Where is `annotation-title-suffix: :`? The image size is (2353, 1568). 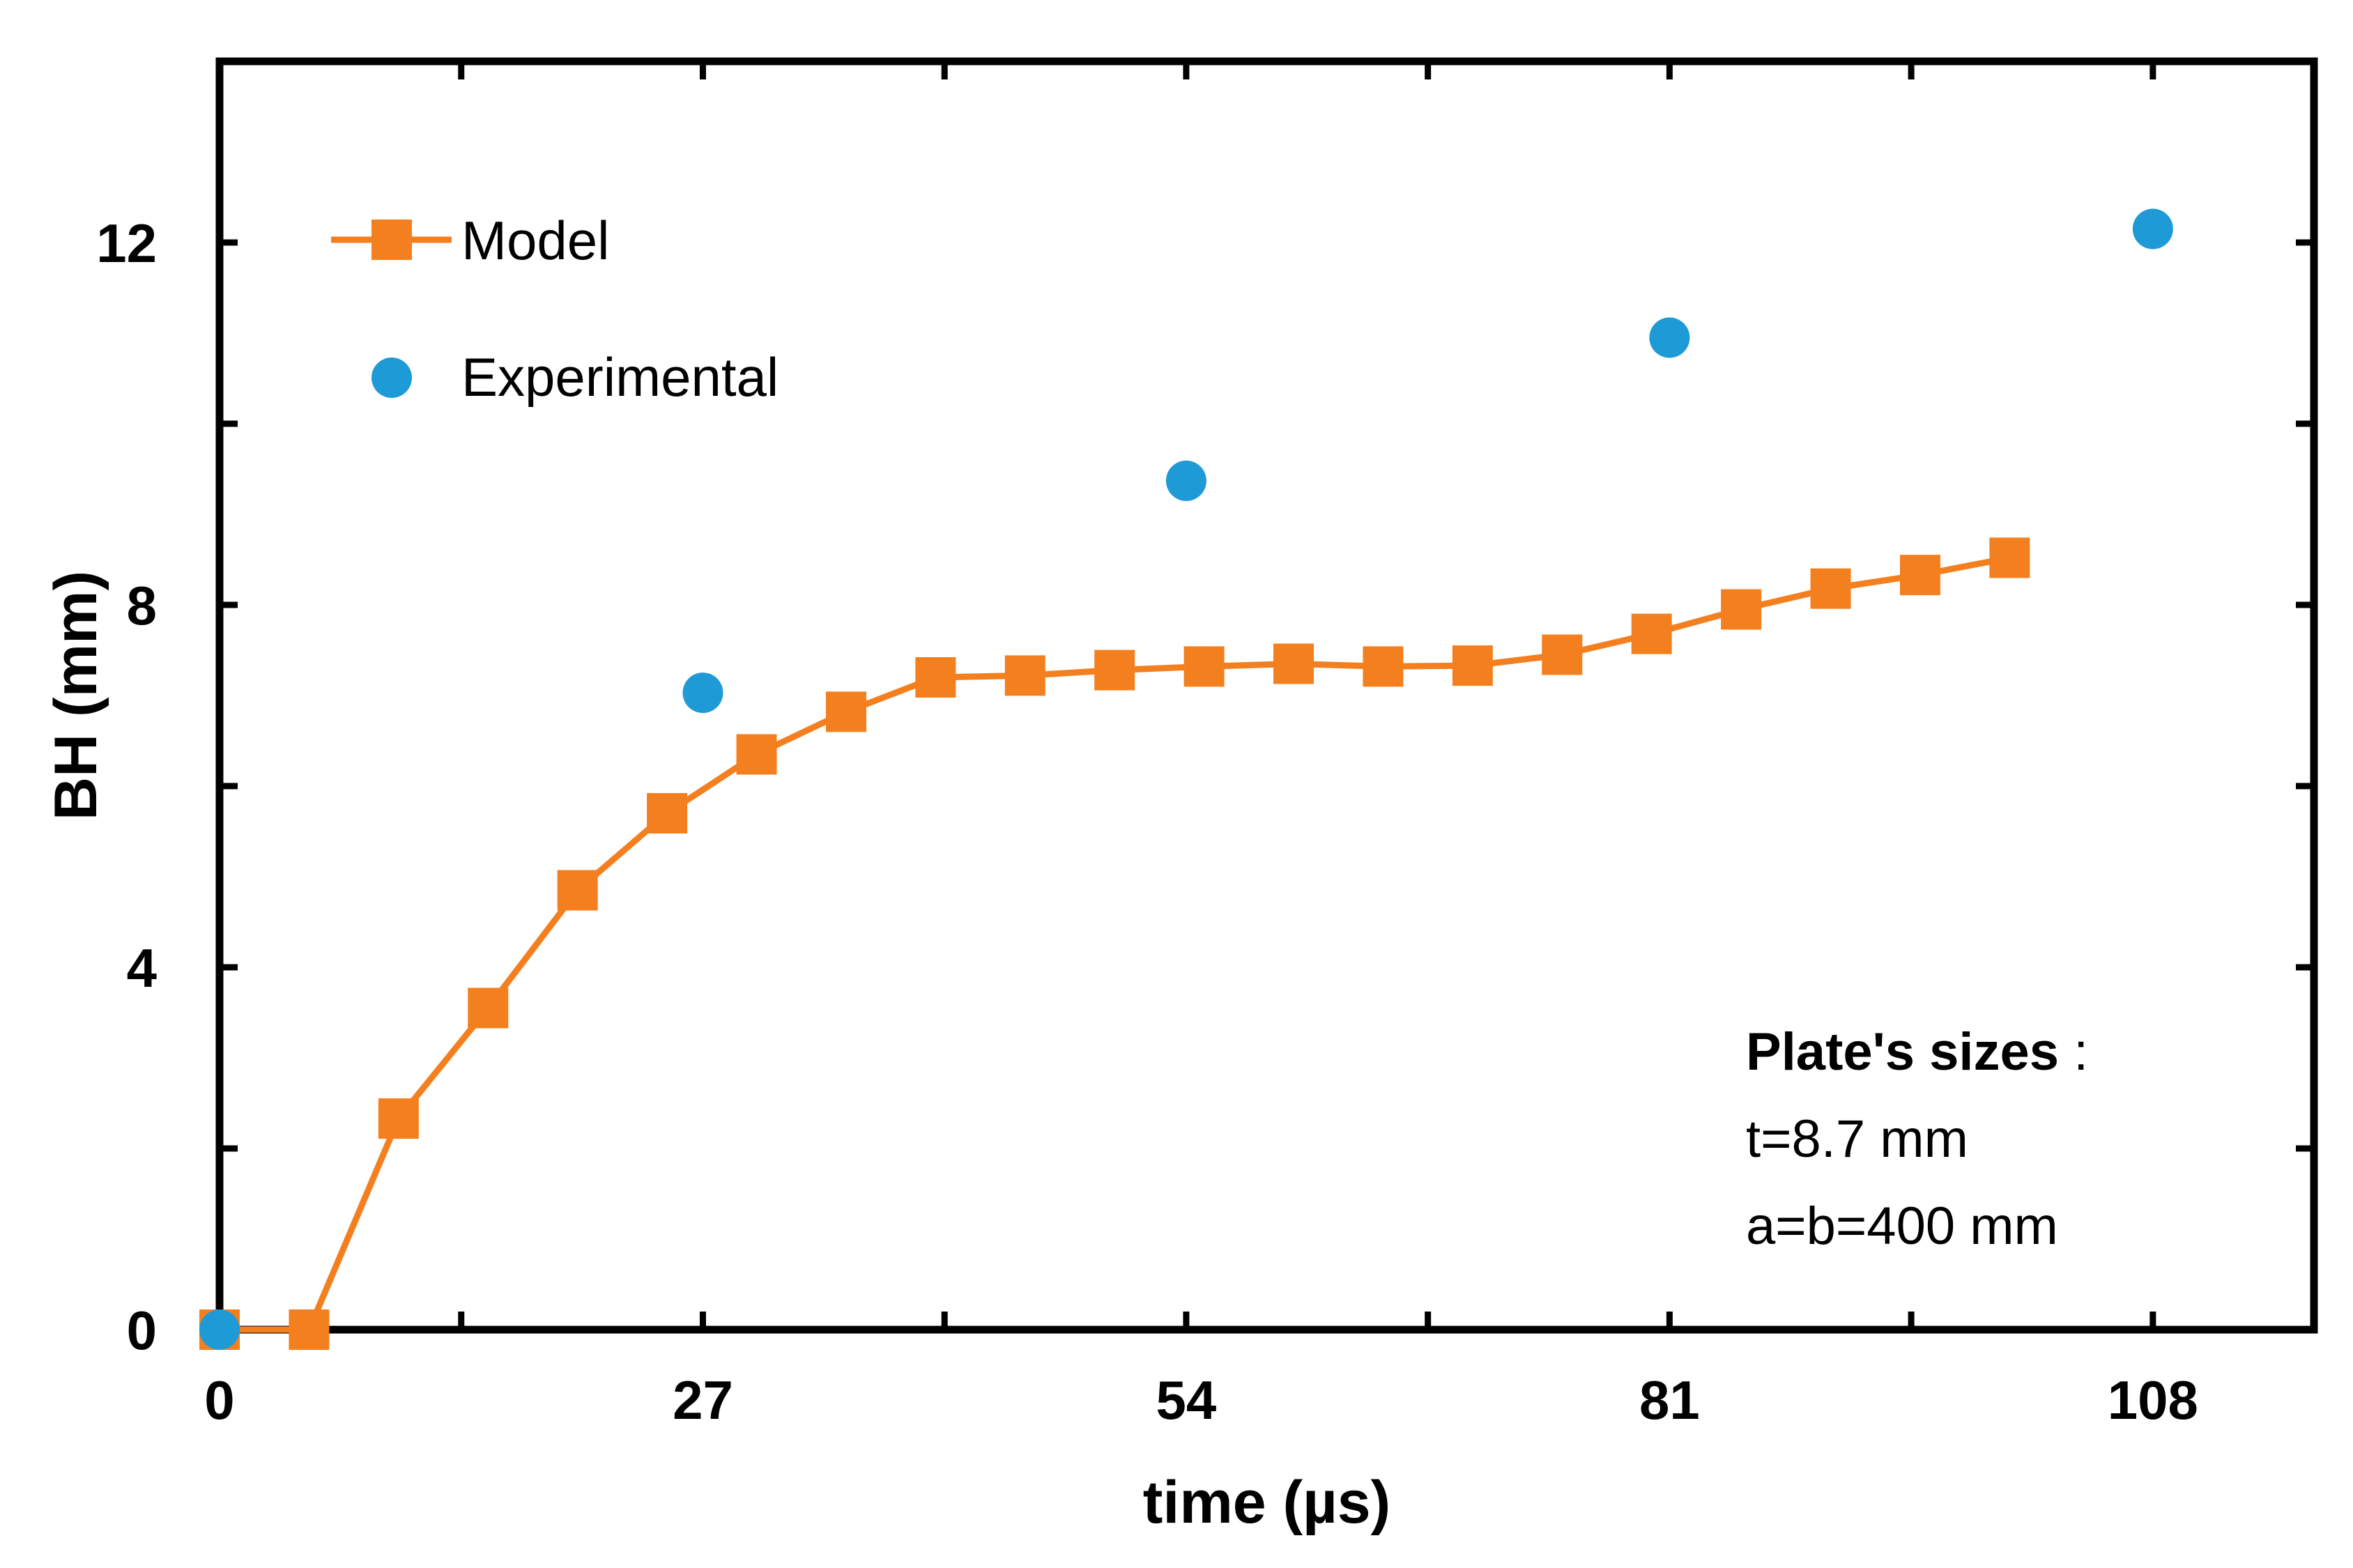
annotation-title-suffix: : is located at coordinates (2073, 1052).